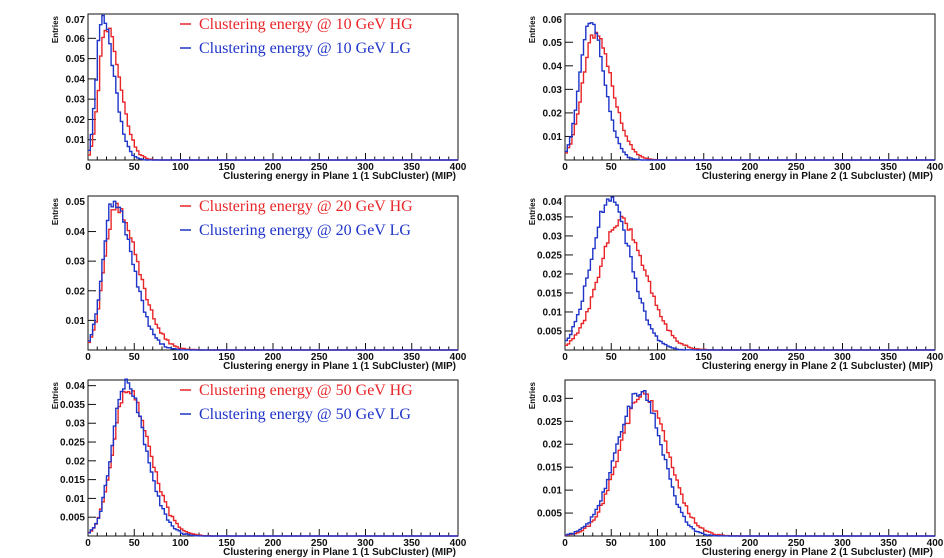 This screenshot has width=944, height=558. What do you see at coordinates (549, 468) in the screenshot?
I see `y-tick-label: 0.015` at bounding box center [549, 468].